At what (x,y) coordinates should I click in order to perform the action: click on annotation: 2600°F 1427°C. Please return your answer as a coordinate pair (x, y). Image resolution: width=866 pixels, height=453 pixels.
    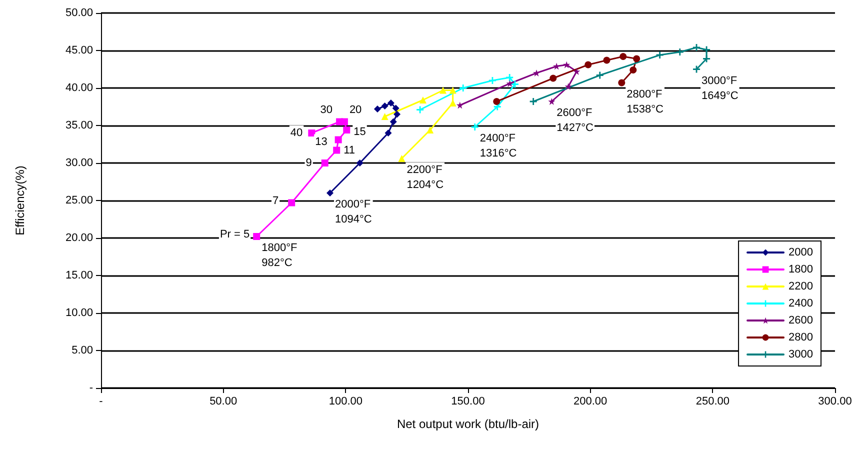
    Looking at the image, I should click on (575, 120).